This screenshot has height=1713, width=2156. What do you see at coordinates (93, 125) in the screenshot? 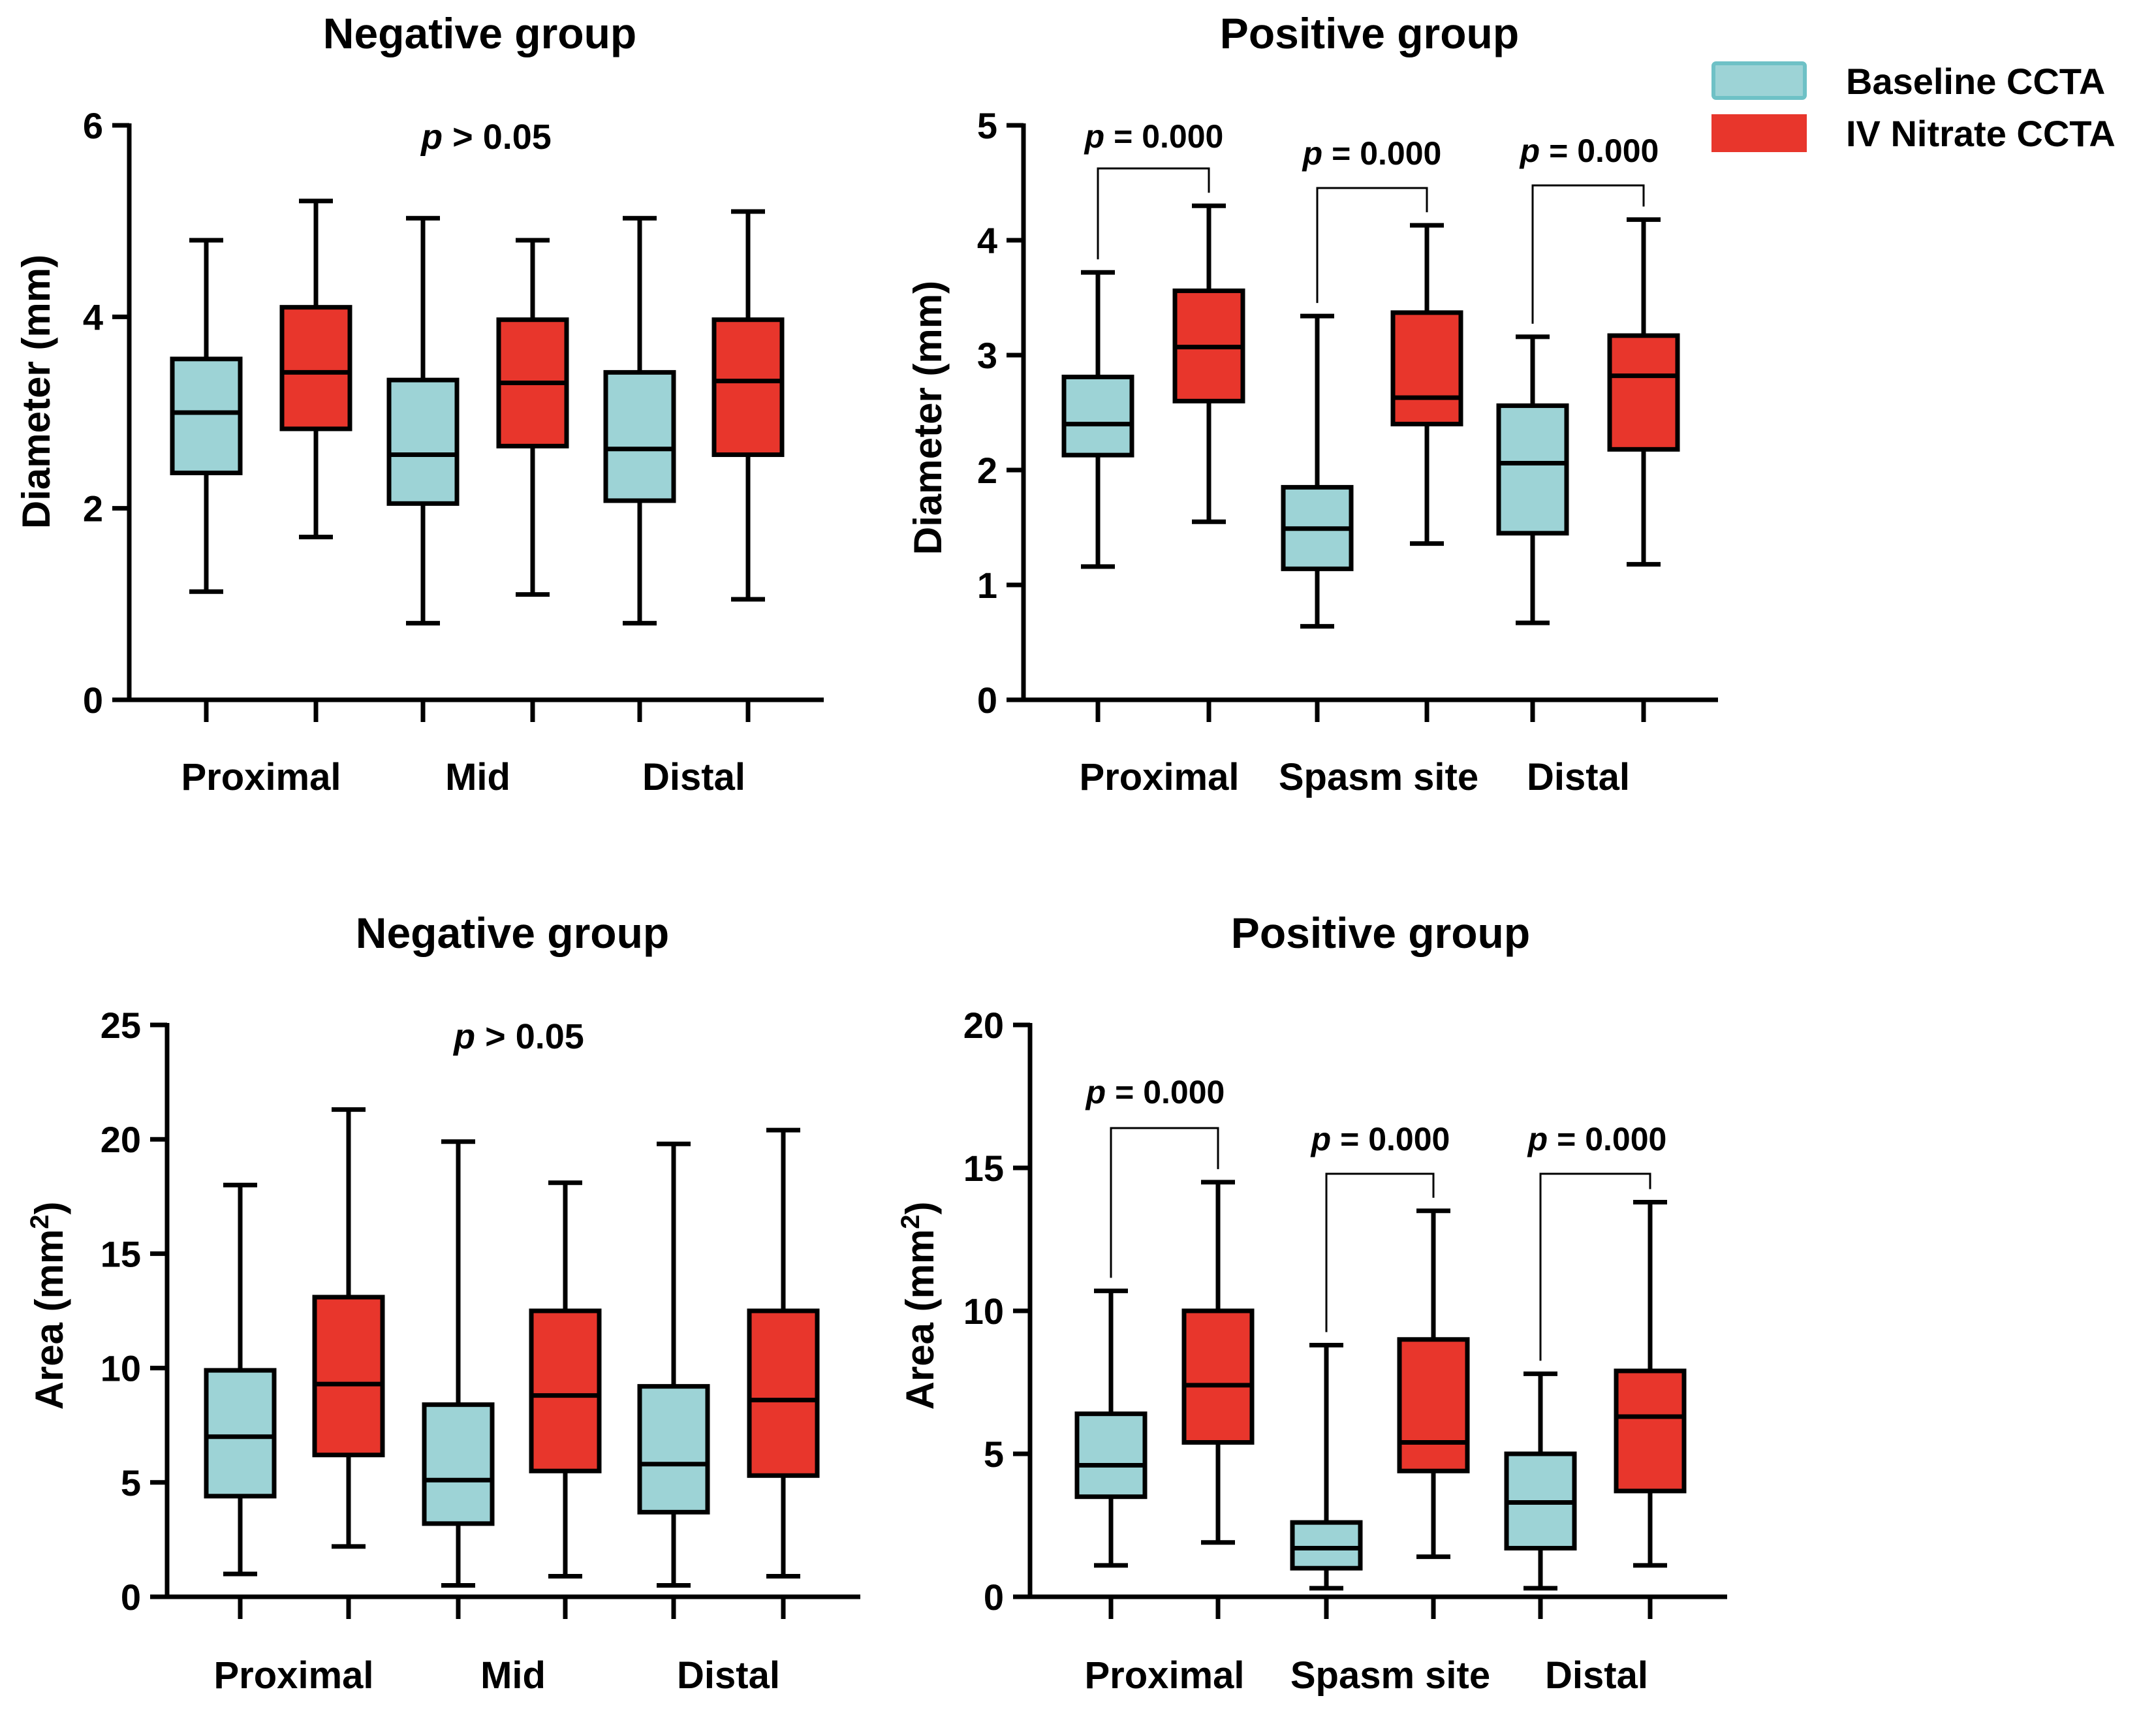
I see `y-tick-label: 6` at bounding box center [93, 125].